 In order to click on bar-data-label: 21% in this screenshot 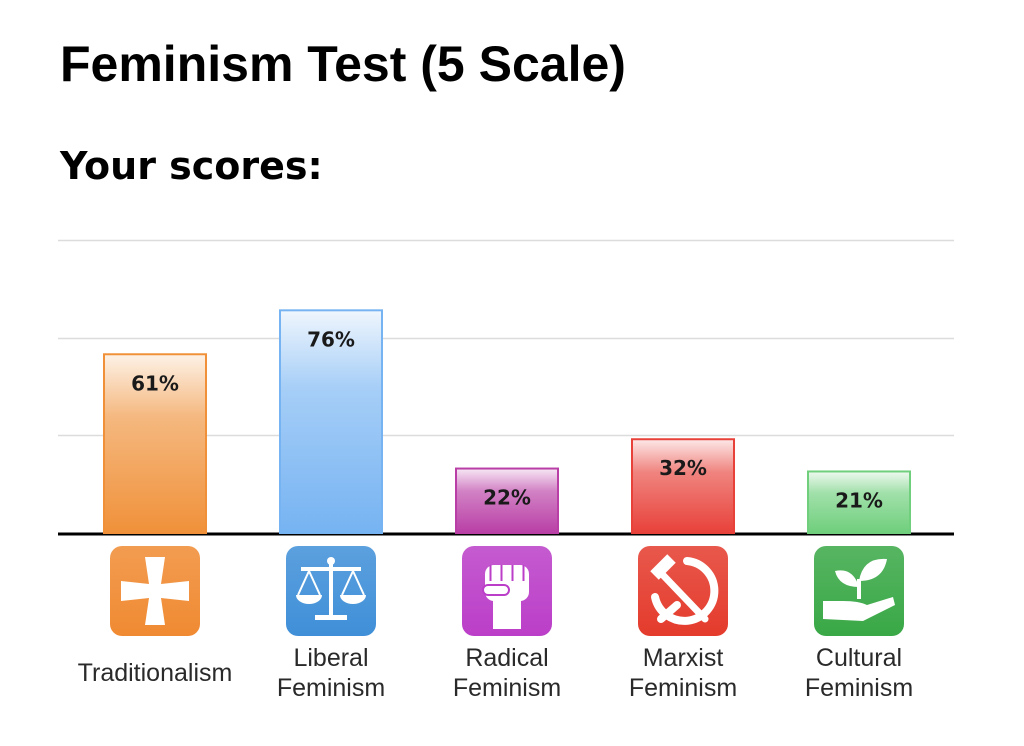, I will do `click(859, 500)`.